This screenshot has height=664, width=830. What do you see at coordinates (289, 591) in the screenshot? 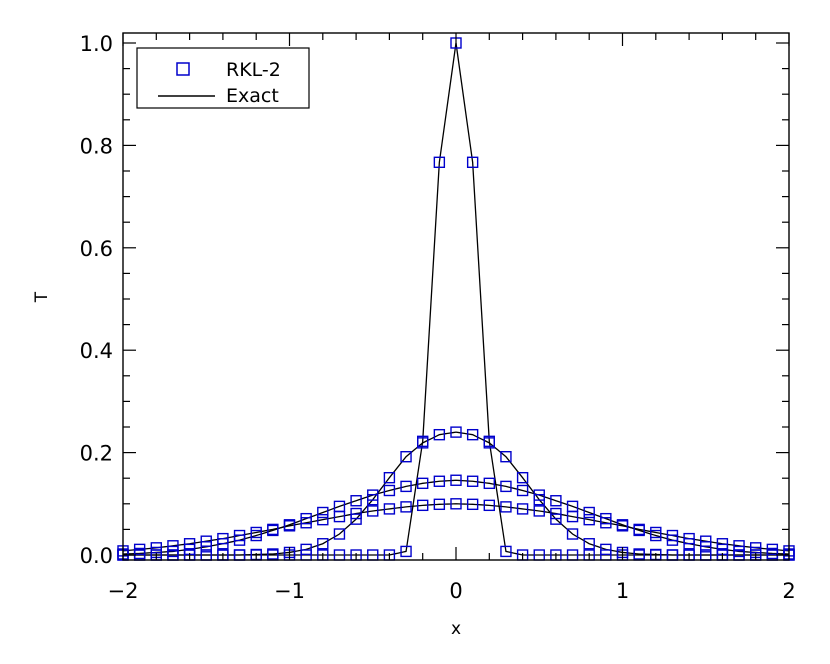
I see `x-tick-label: −1` at bounding box center [289, 591].